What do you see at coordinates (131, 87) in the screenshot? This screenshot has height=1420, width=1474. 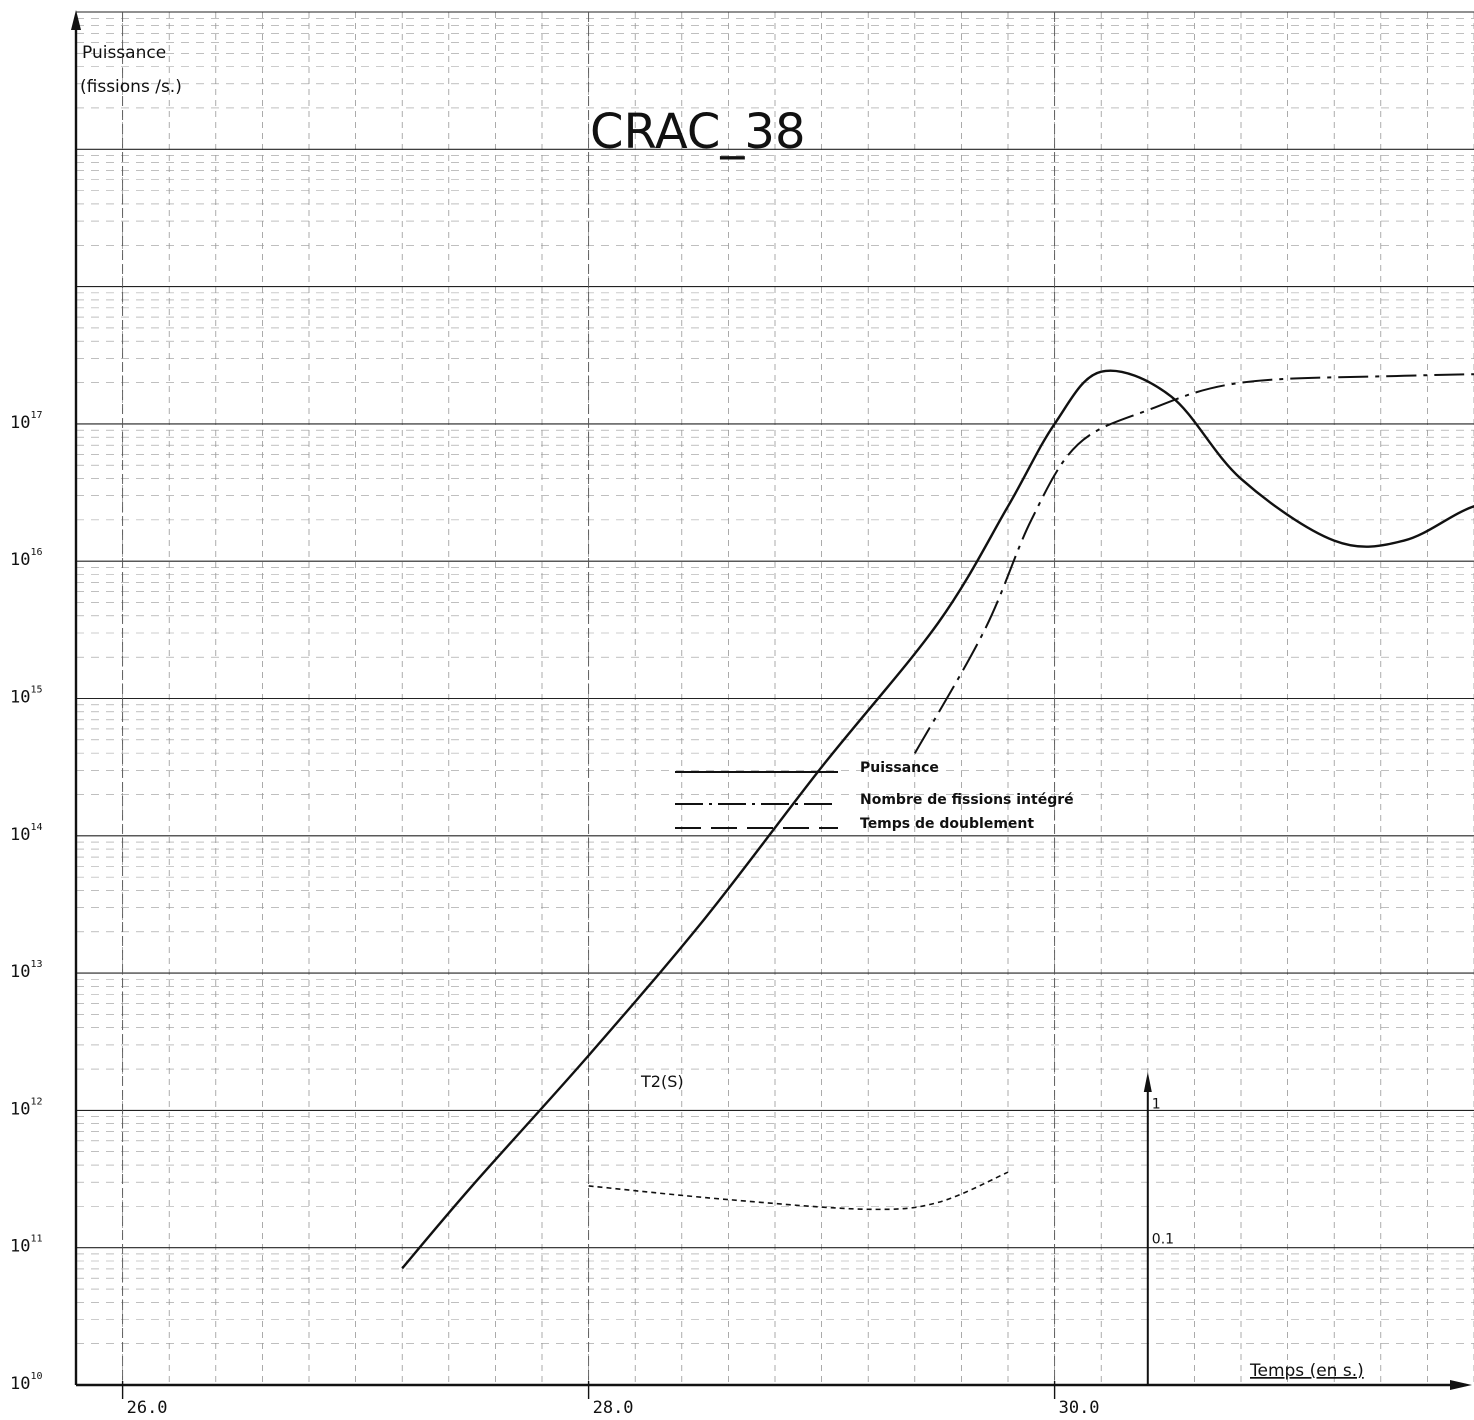 I see `y-axis-label-line2: (fissions /s.)` at bounding box center [131, 87].